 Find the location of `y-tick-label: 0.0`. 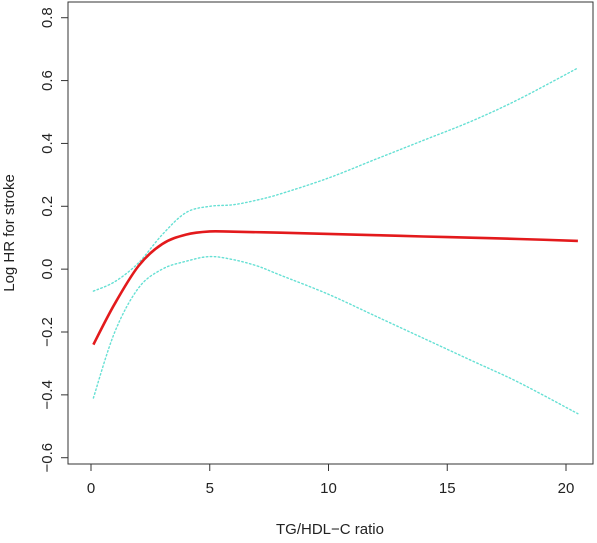

y-tick-label: 0.0 is located at coordinates (47, 269).